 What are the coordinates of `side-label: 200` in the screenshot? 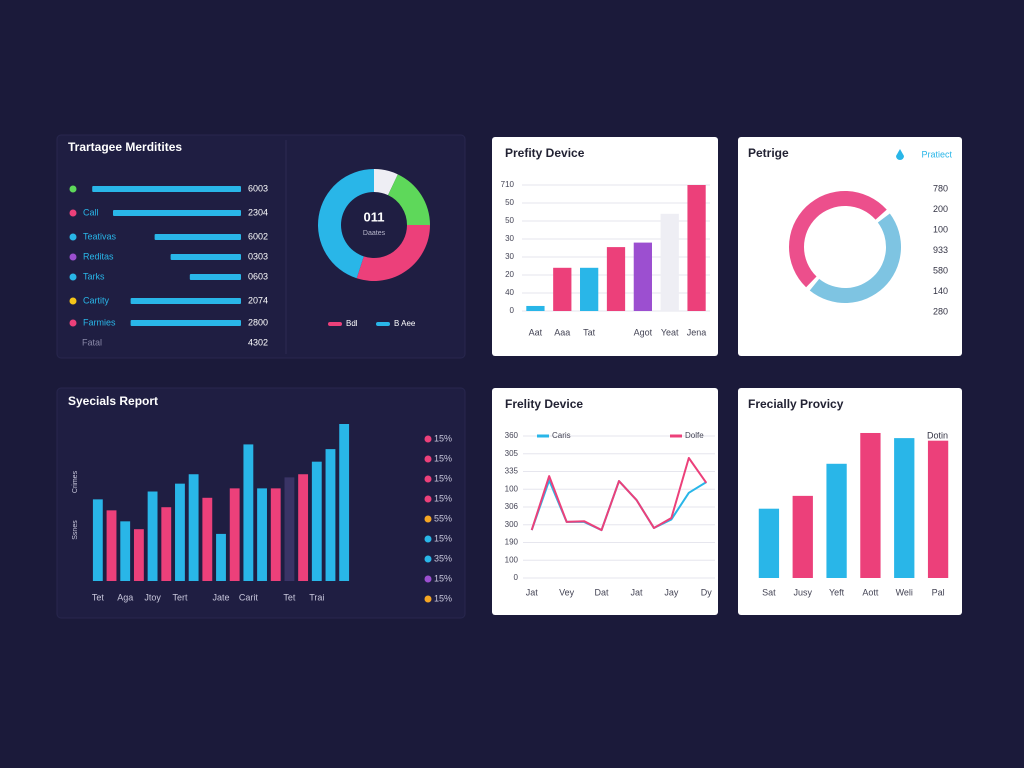 It's located at (940, 209).